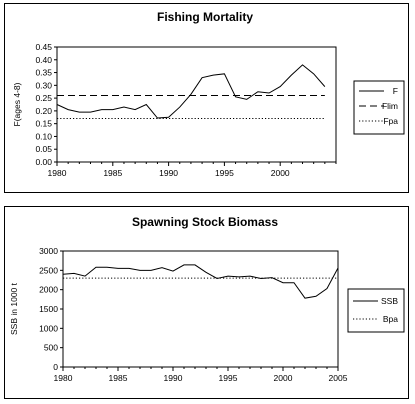 The width and height of the screenshot is (415, 404). I want to click on legend-entry-flim: Flim, so click(390, 106).